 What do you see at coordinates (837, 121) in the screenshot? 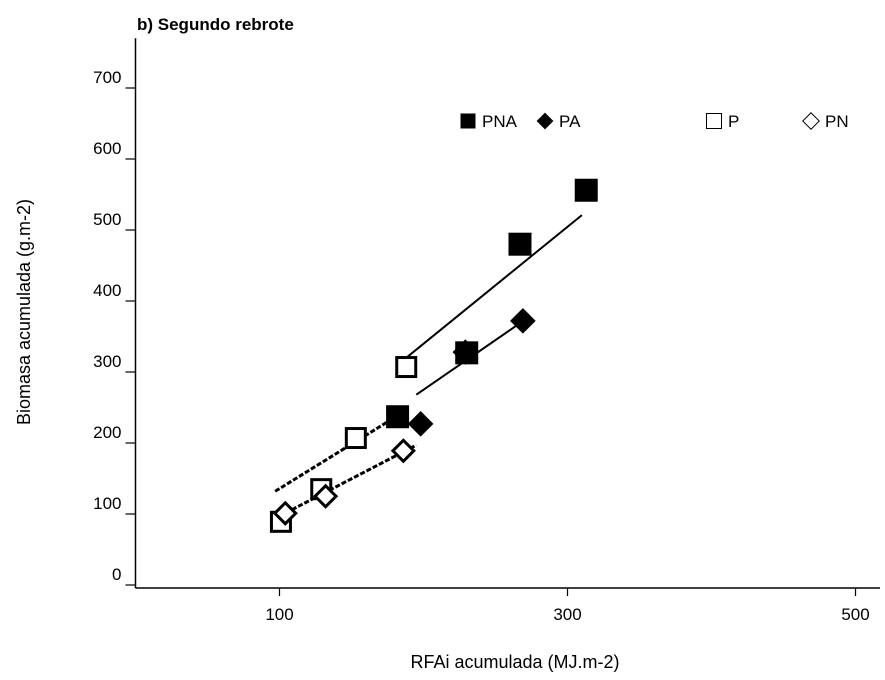
I see `legend-label: PN` at bounding box center [837, 121].